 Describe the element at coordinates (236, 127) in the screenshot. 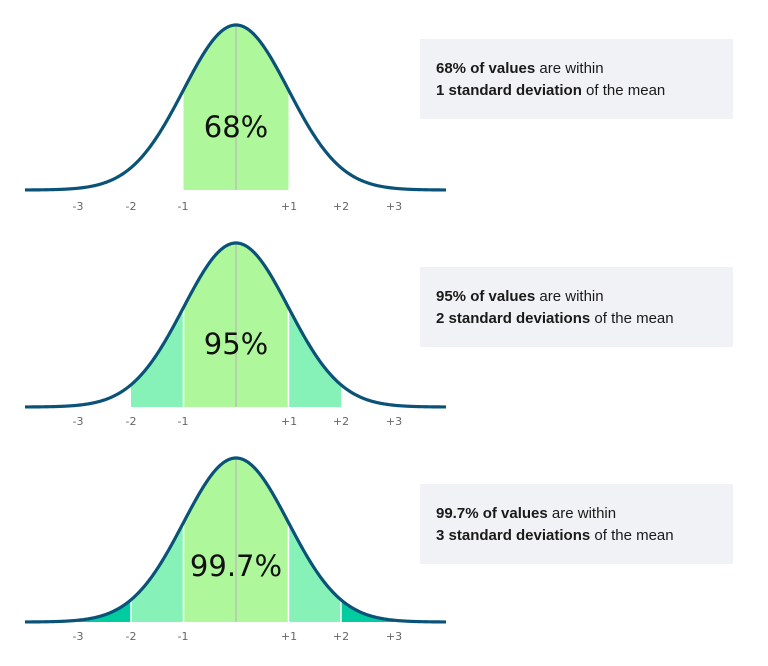

I see `center-percent-label: 68%` at that location.